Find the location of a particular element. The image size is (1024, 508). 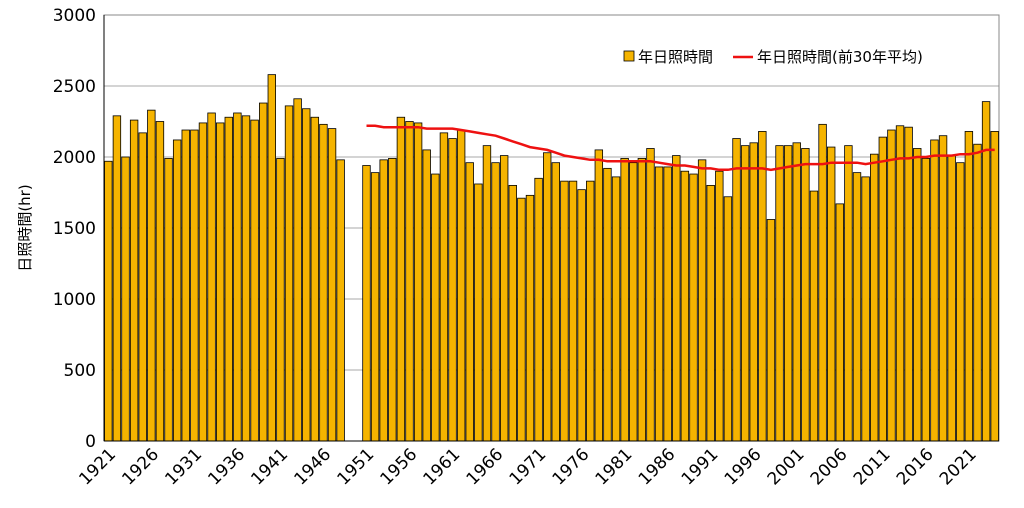

x-tick-label: 1956 is located at coordinates (399, 467).